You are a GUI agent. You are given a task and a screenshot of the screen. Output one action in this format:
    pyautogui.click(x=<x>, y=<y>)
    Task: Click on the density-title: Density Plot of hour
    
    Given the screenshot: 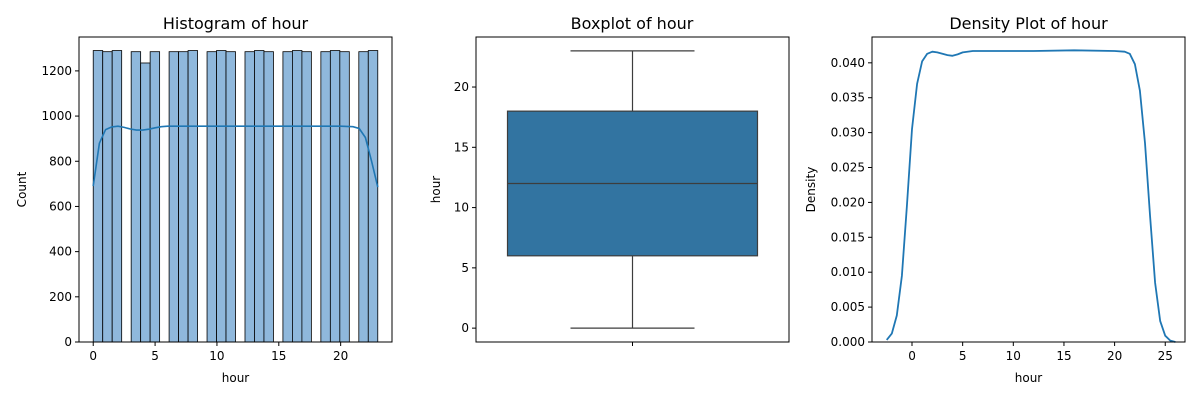 What is the action you would take?
    pyautogui.click(x=1028, y=23)
    